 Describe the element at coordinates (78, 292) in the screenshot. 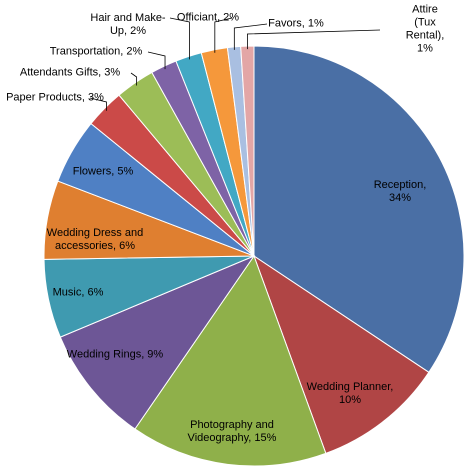

I see `data-label: Music, 6%` at that location.